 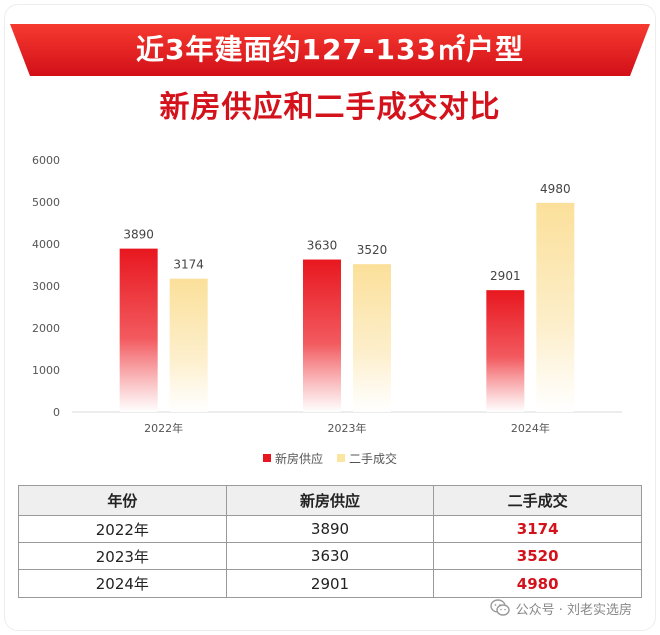 What do you see at coordinates (538, 529) in the screenshot?
I see `table-cell: 3174` at bounding box center [538, 529].